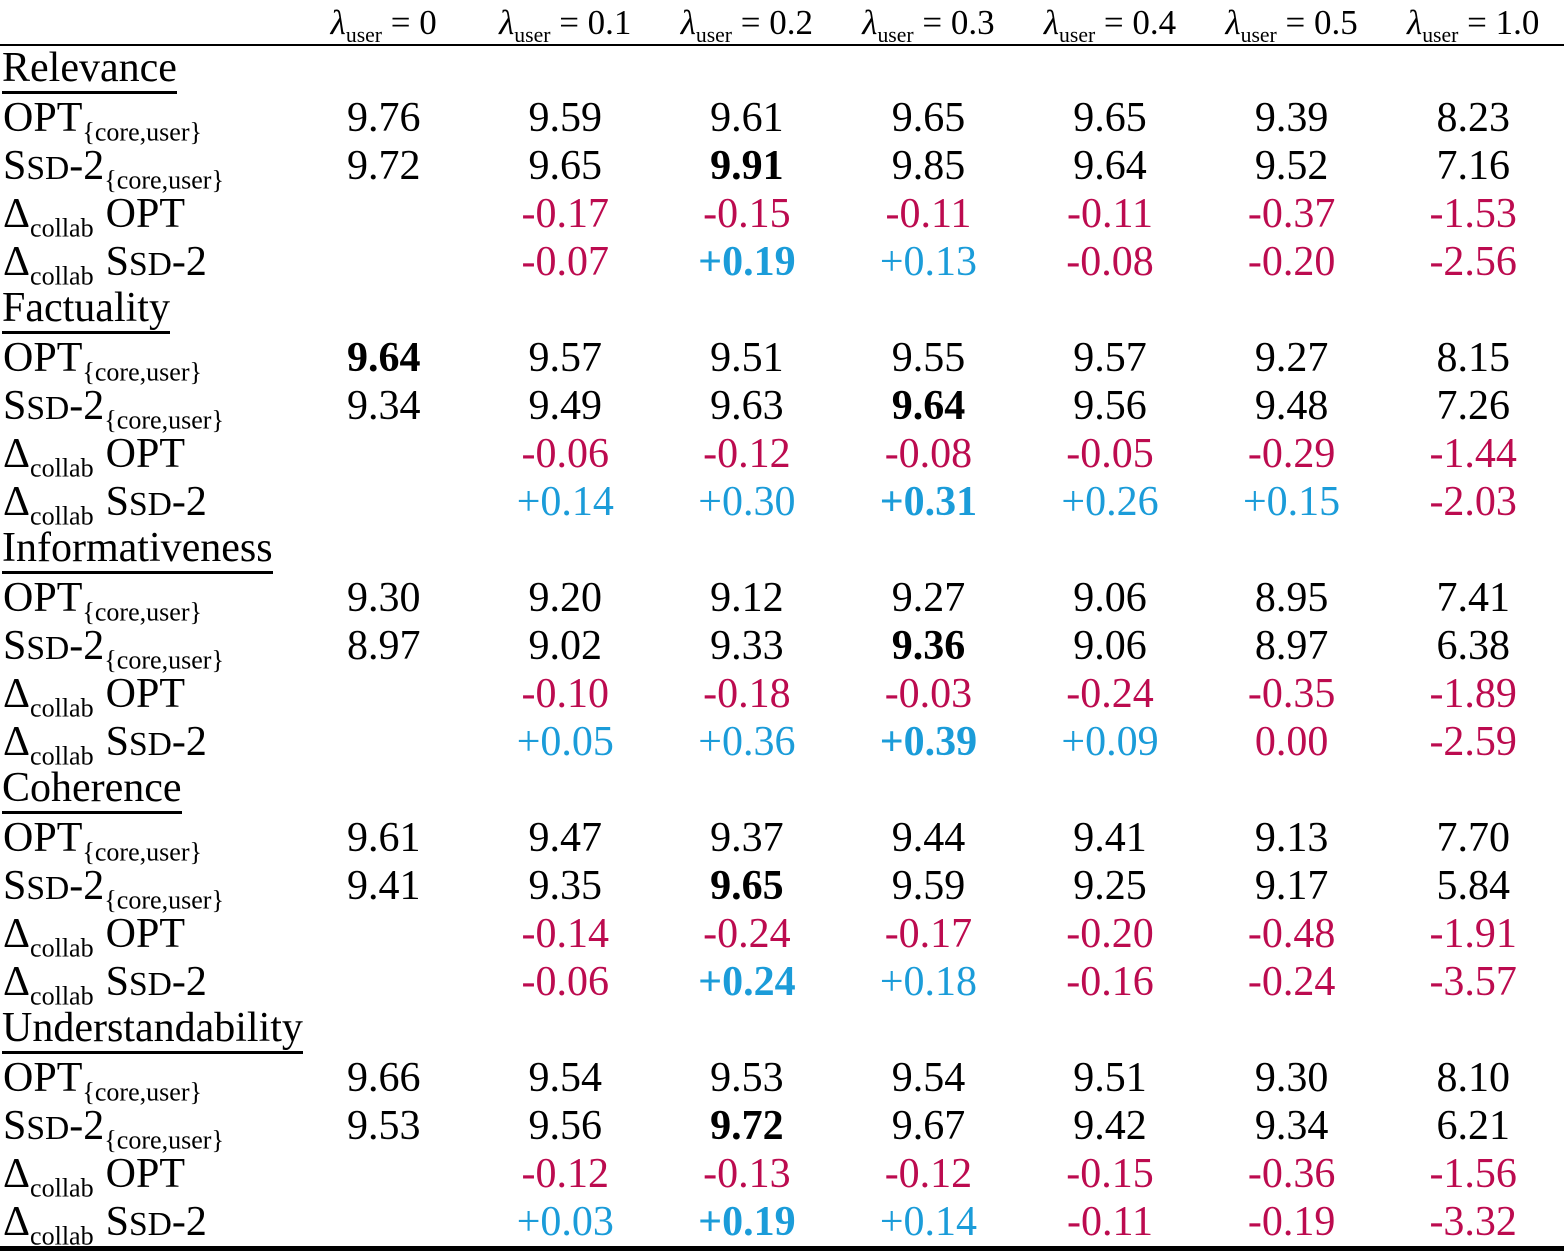 This screenshot has width=1564, height=1251. I want to click on opt-score-cell: 9.12, so click(747, 597).